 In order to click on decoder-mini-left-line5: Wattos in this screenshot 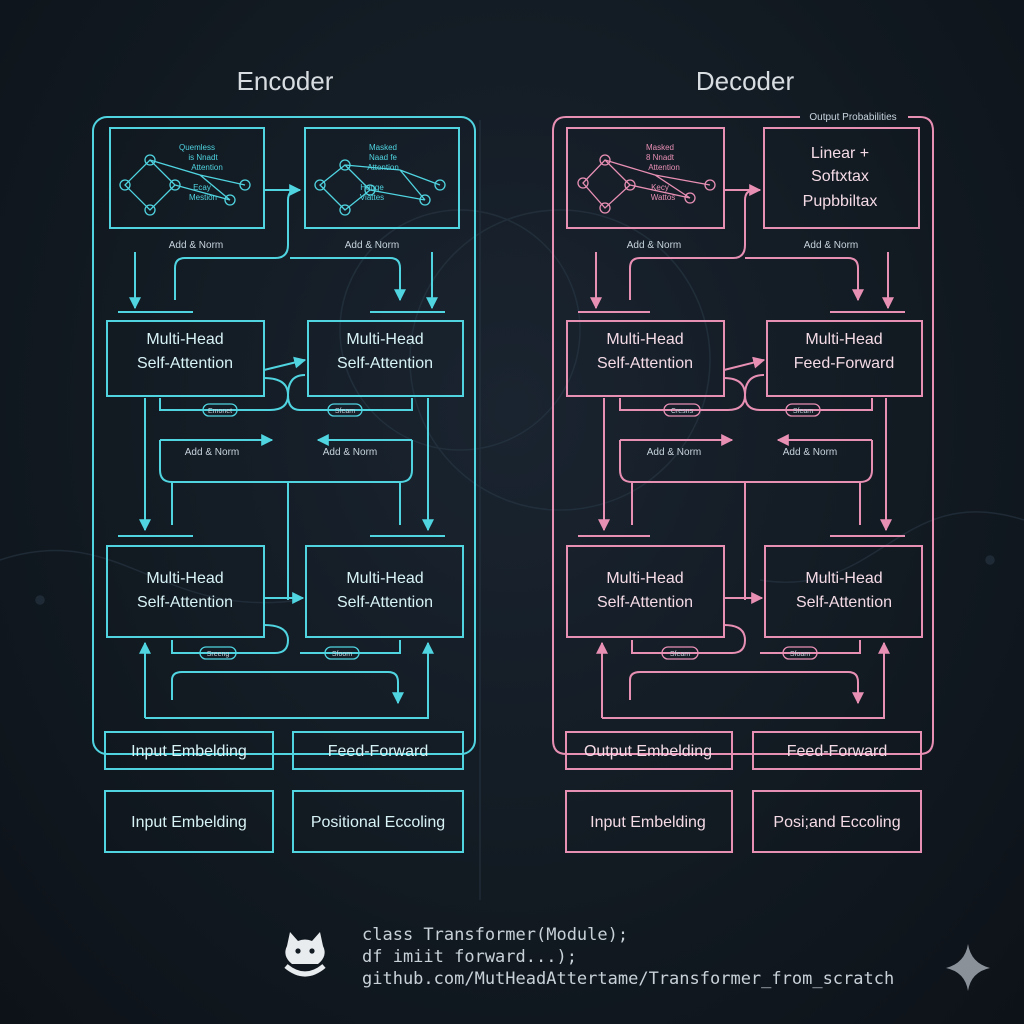, I will do `click(663, 197)`.